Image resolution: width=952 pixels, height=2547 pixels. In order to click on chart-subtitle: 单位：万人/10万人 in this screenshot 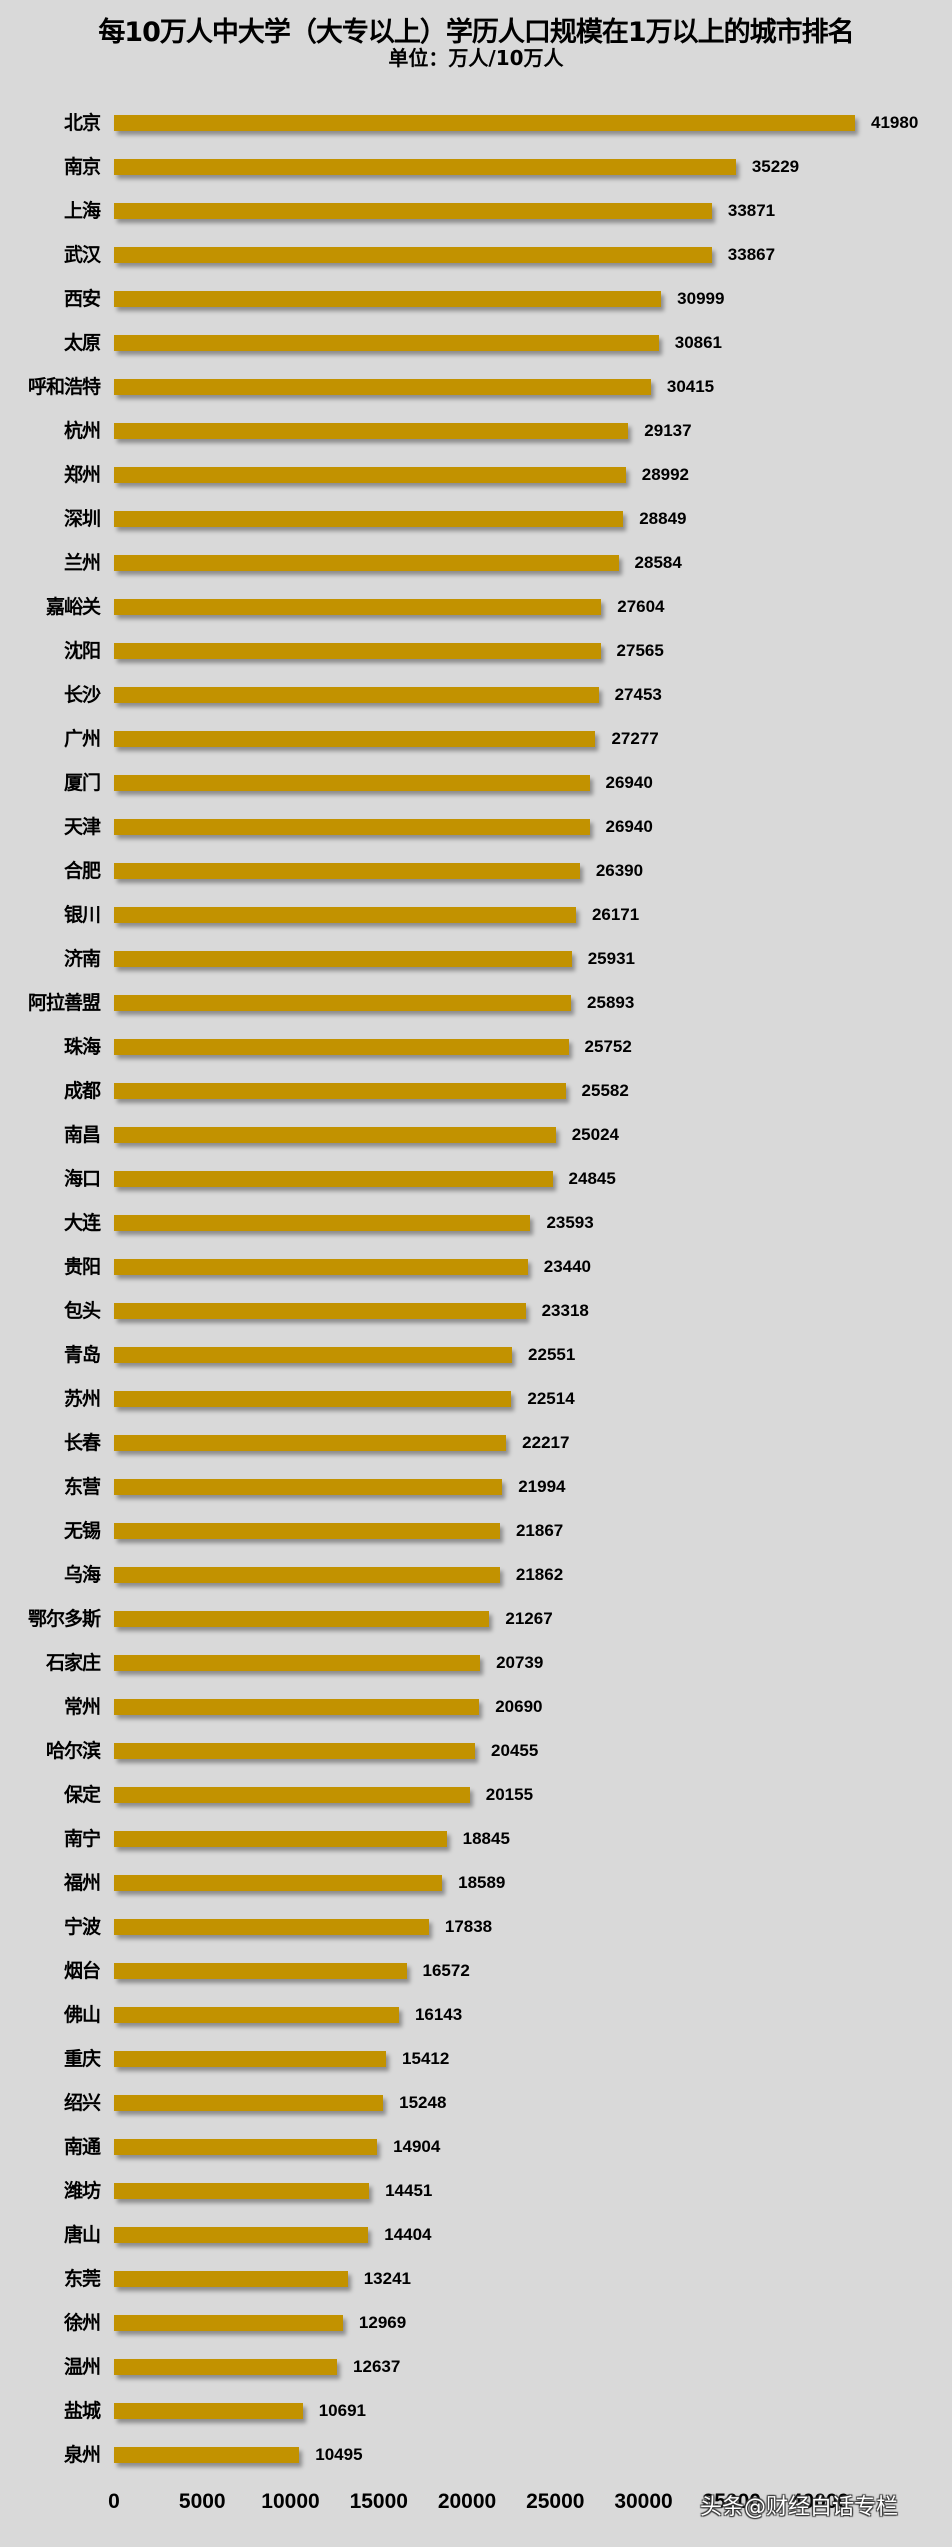, I will do `click(476, 58)`.